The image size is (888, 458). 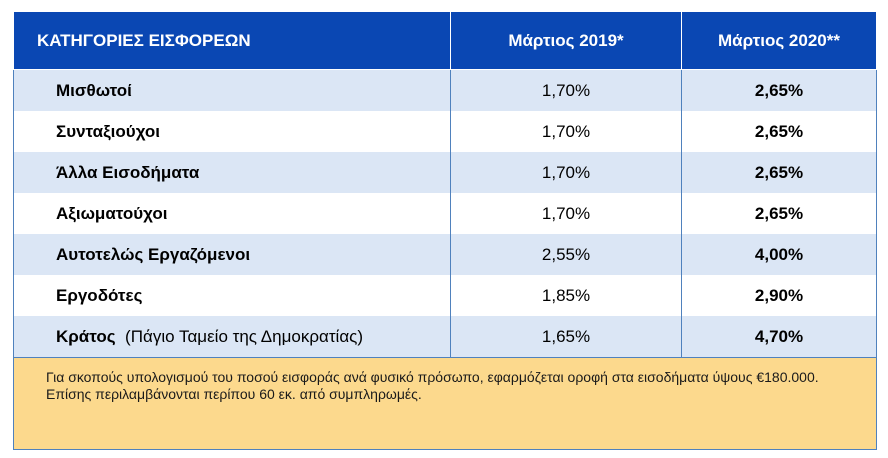 I want to click on row-value-2020: 4,00%, so click(x=779, y=254).